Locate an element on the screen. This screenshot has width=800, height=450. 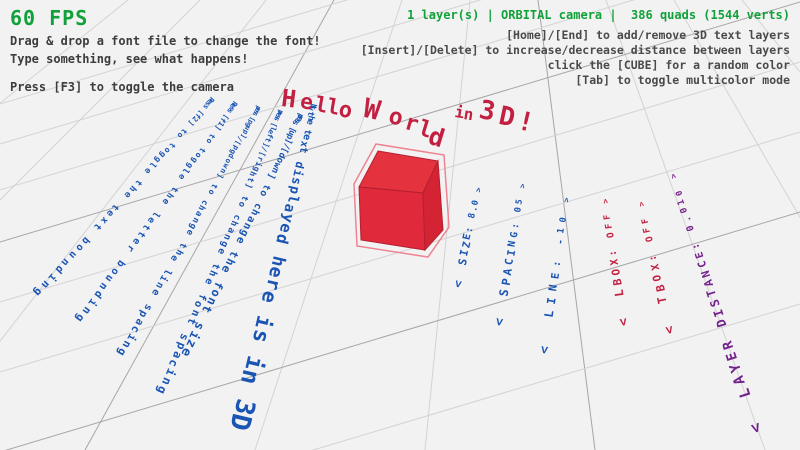
hint-toggle-camera: Press [F3] to toggle the camera is located at coordinates (122, 87).